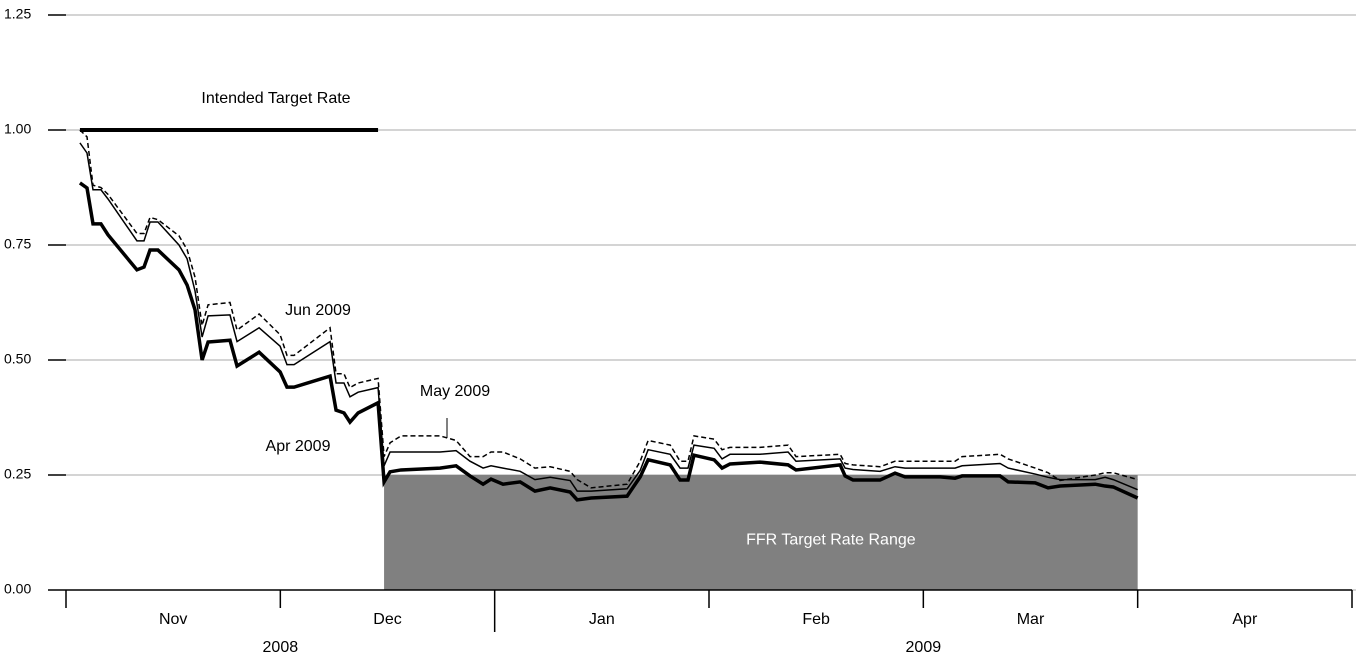  Describe the element at coordinates (17, 359) in the screenshot. I see `y-tick-label: 0.50` at that location.